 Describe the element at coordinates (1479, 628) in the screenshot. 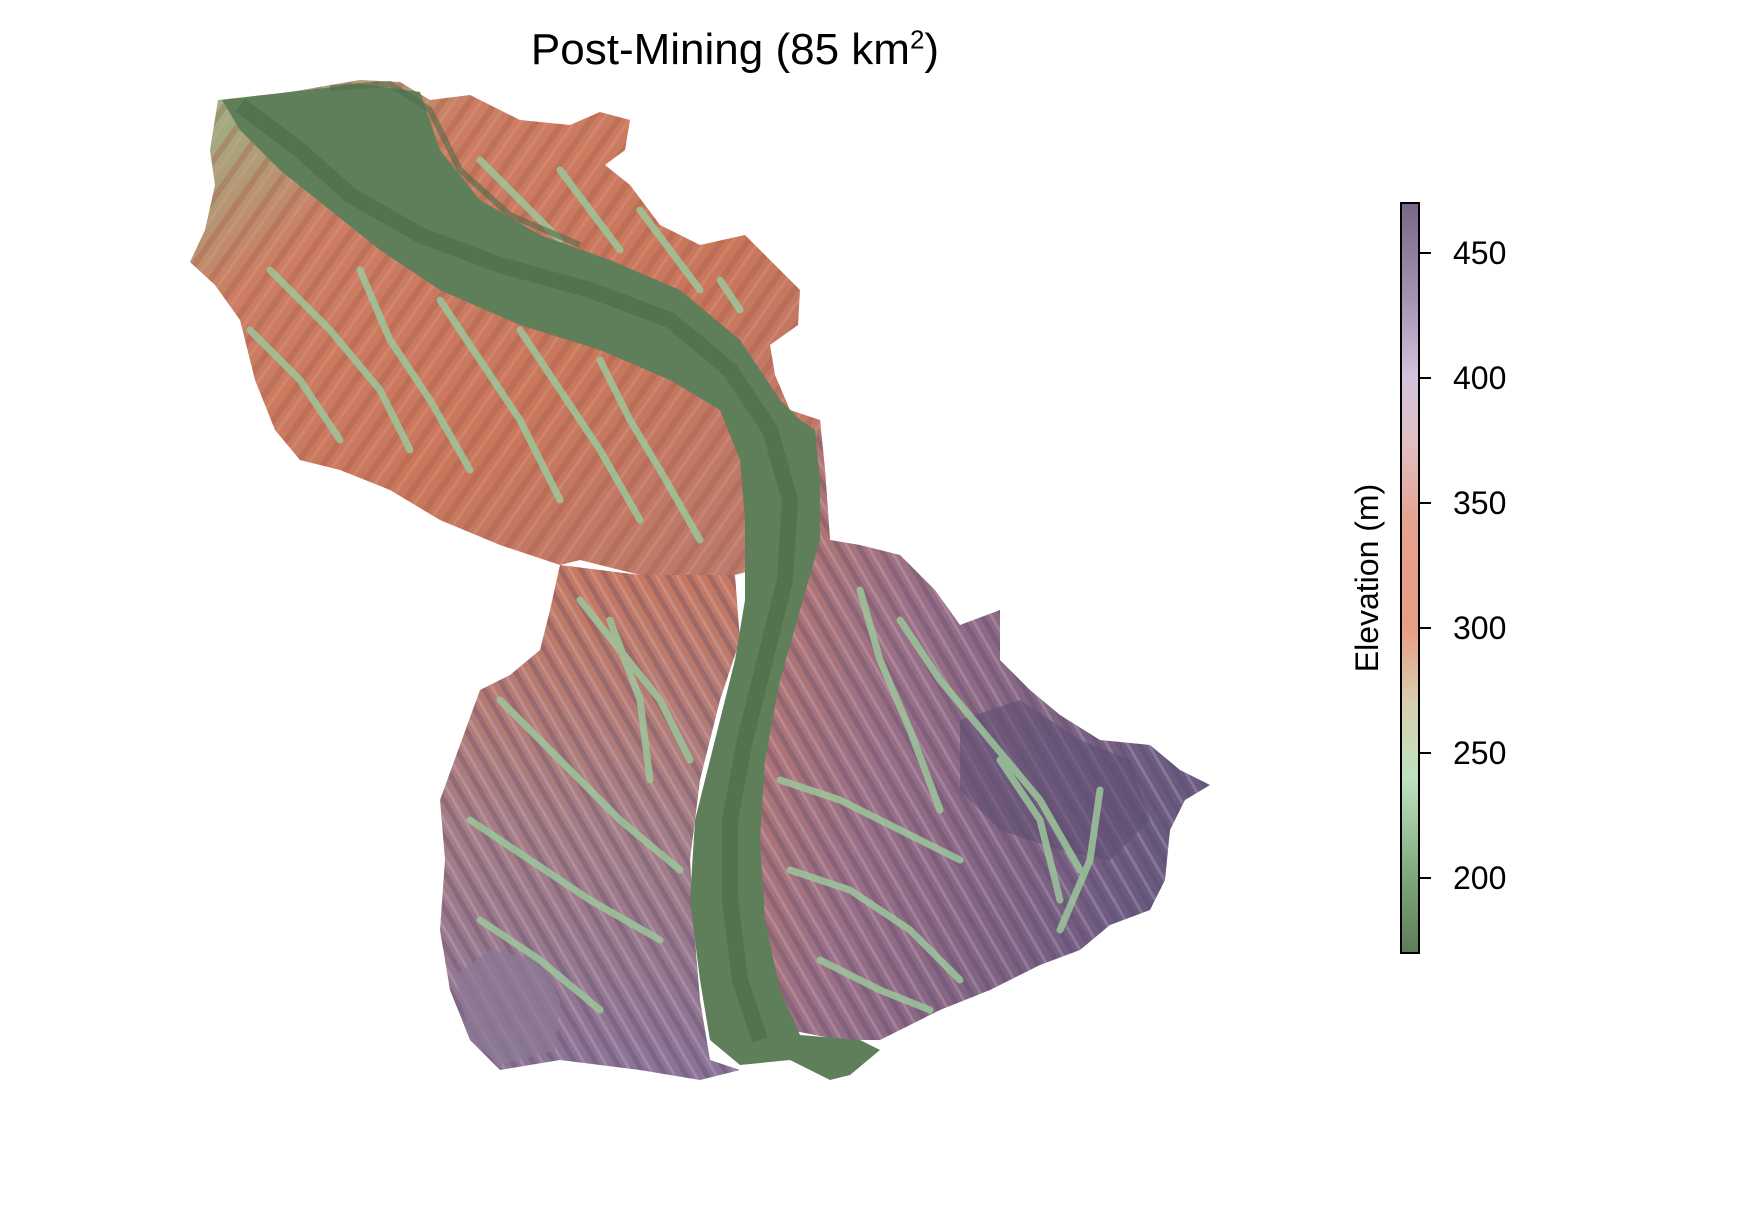

I see `legend-tick-label: 300` at that location.